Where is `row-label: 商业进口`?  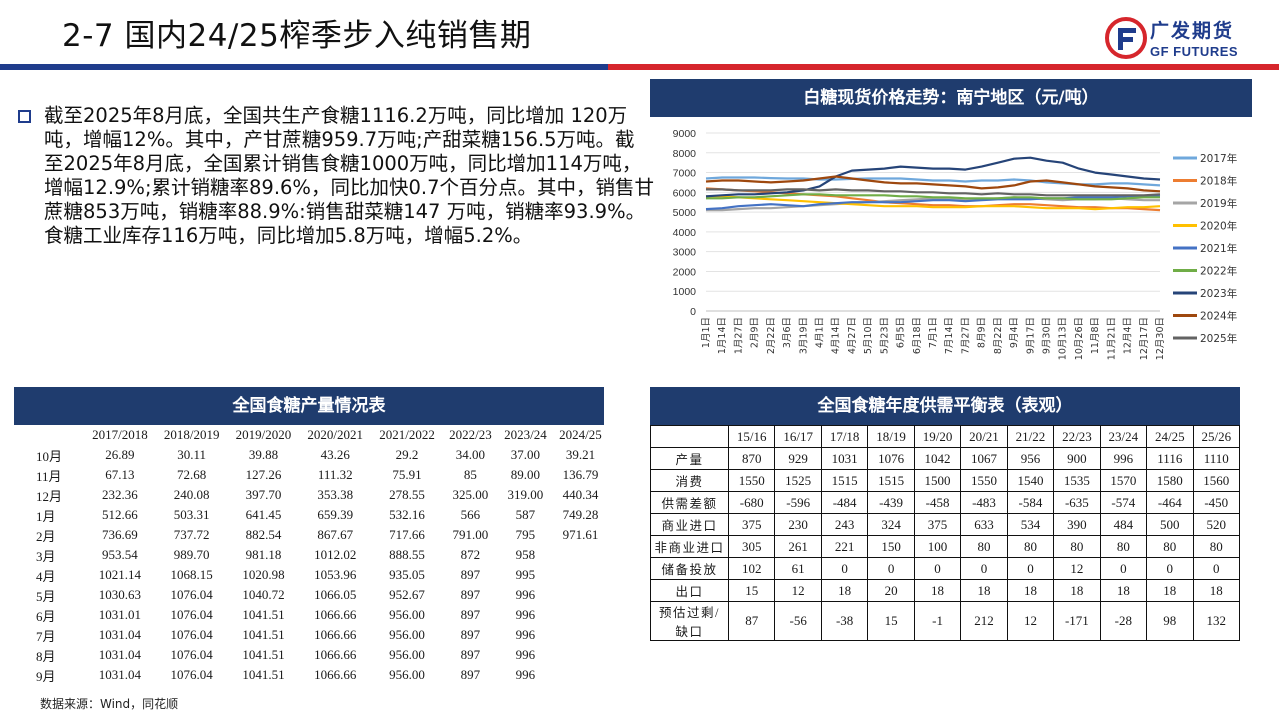 row-label: 商业进口 is located at coordinates (689, 524).